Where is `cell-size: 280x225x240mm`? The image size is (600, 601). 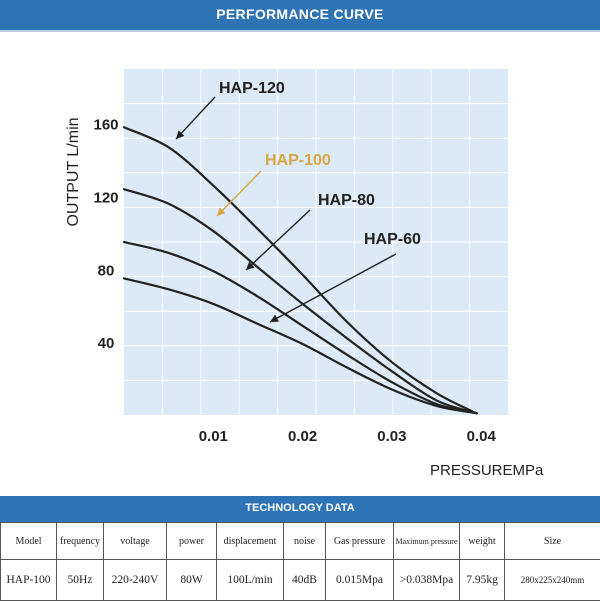
cell-size: 280x225x240mm is located at coordinates (552, 580).